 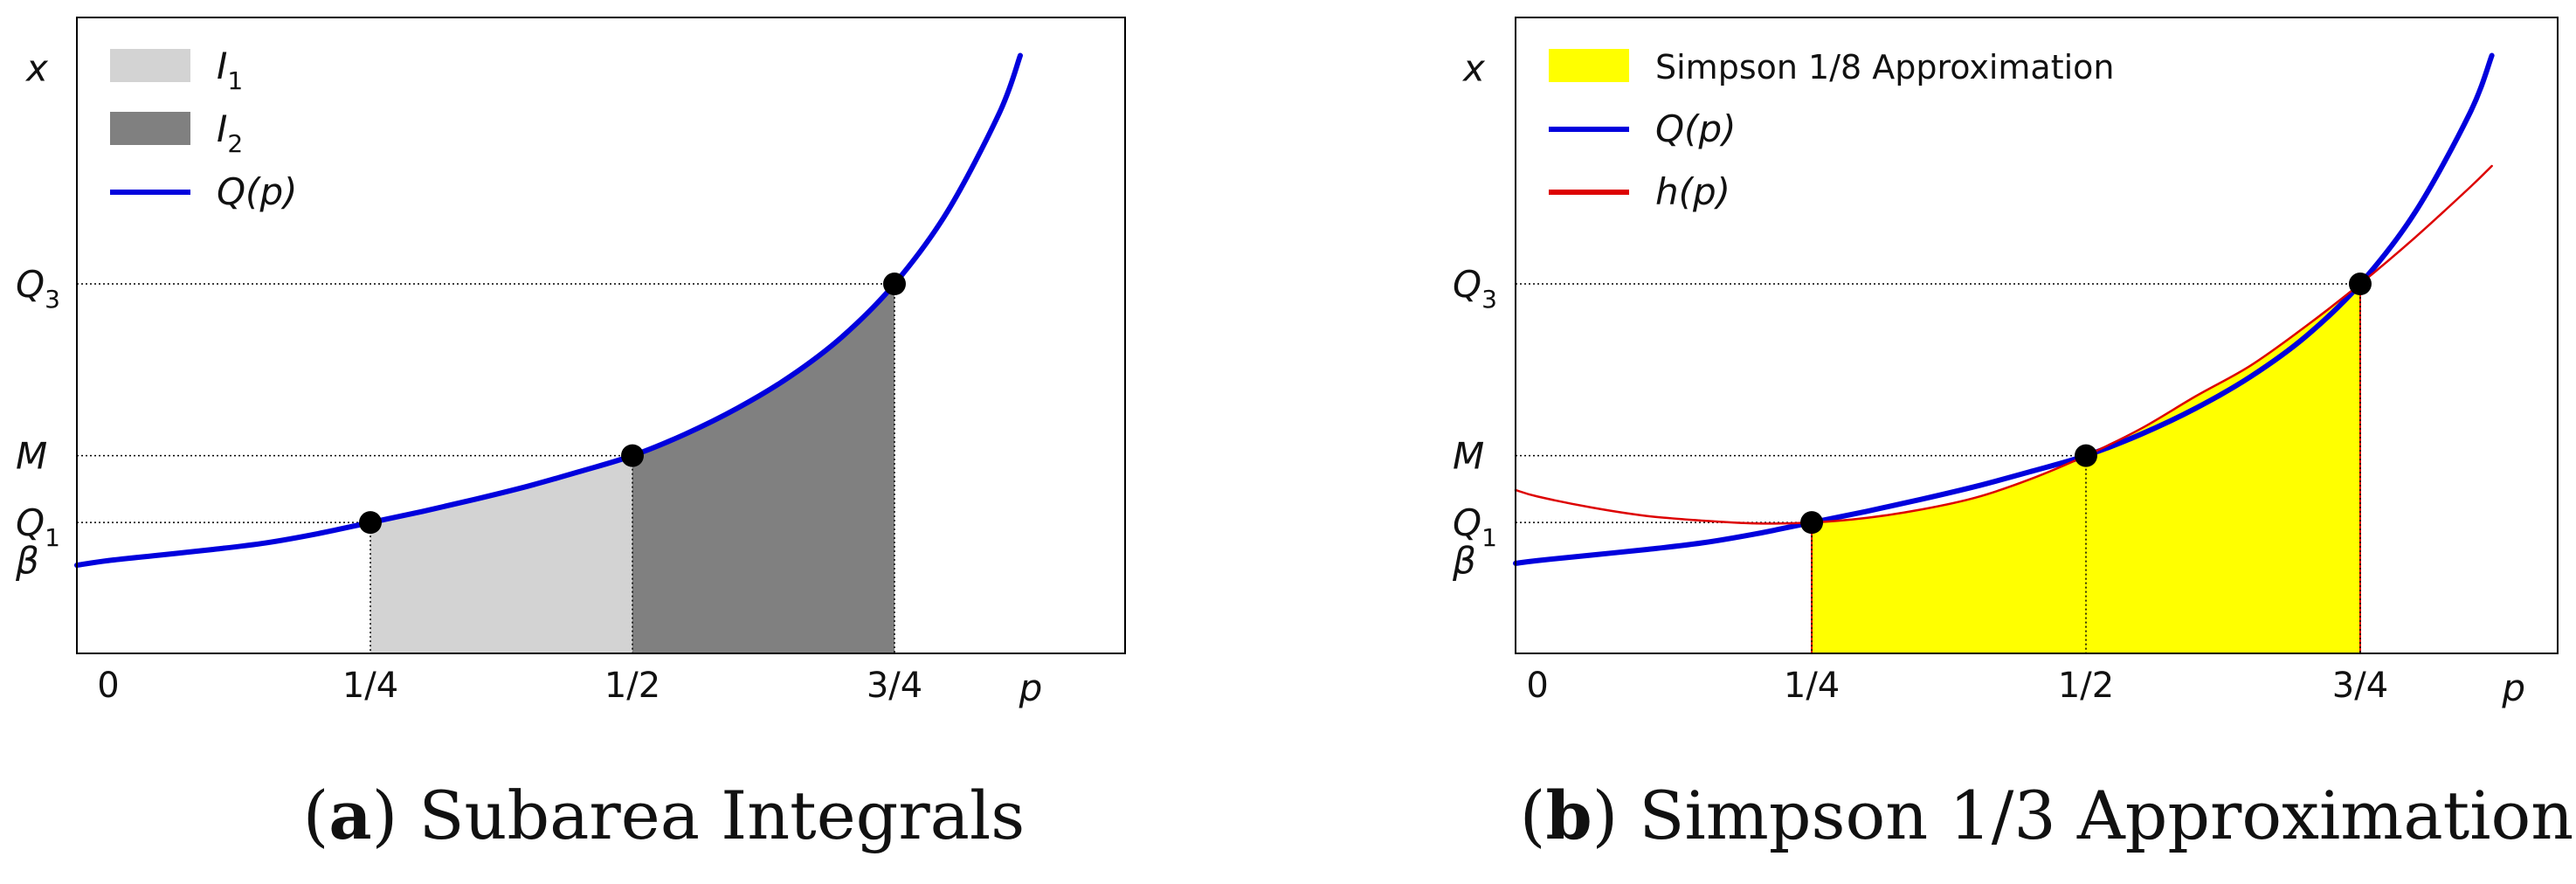 I want to click on legend-label: Simpson 1/8 Approximation, so click(x=1885, y=67).